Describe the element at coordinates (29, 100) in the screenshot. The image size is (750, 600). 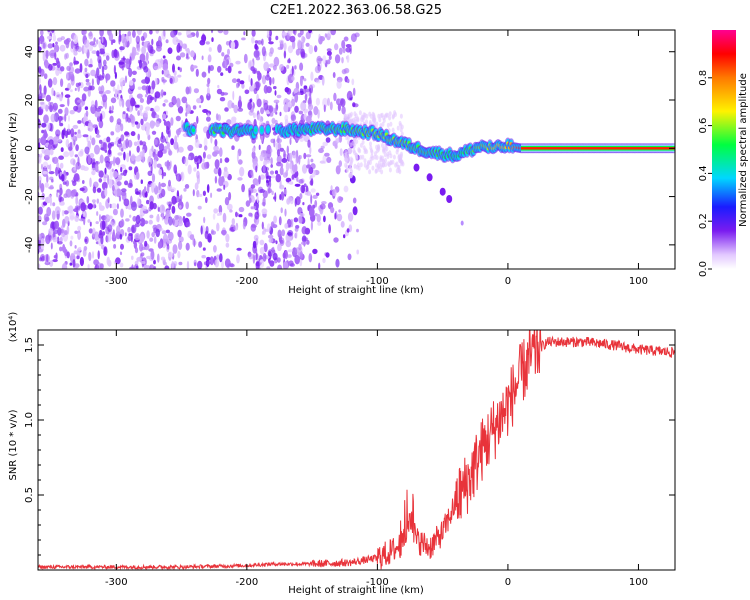
I see `y-tick-label: 20` at that location.